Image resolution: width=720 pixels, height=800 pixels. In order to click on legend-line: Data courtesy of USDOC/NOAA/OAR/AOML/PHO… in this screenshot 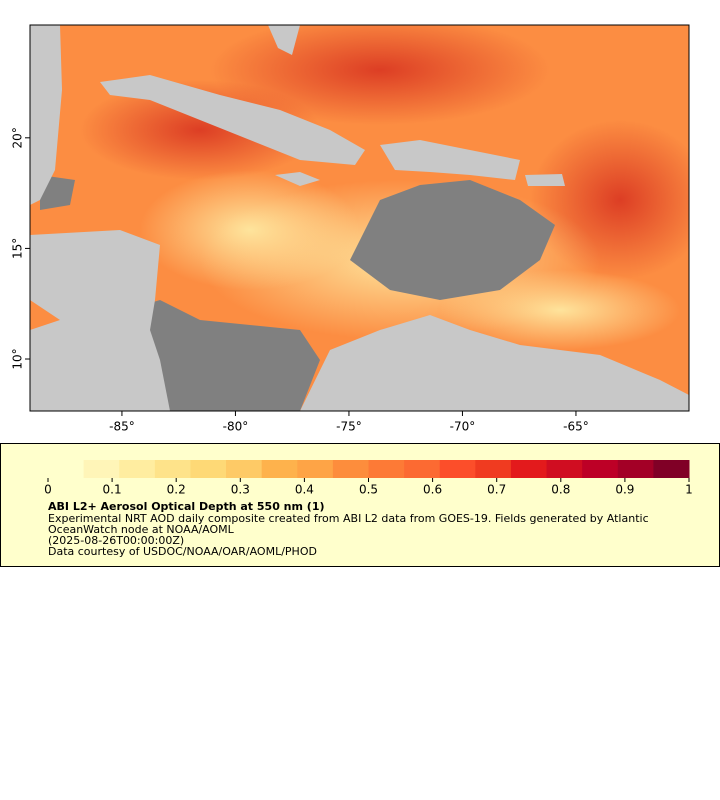, I will do `click(182, 551)`.